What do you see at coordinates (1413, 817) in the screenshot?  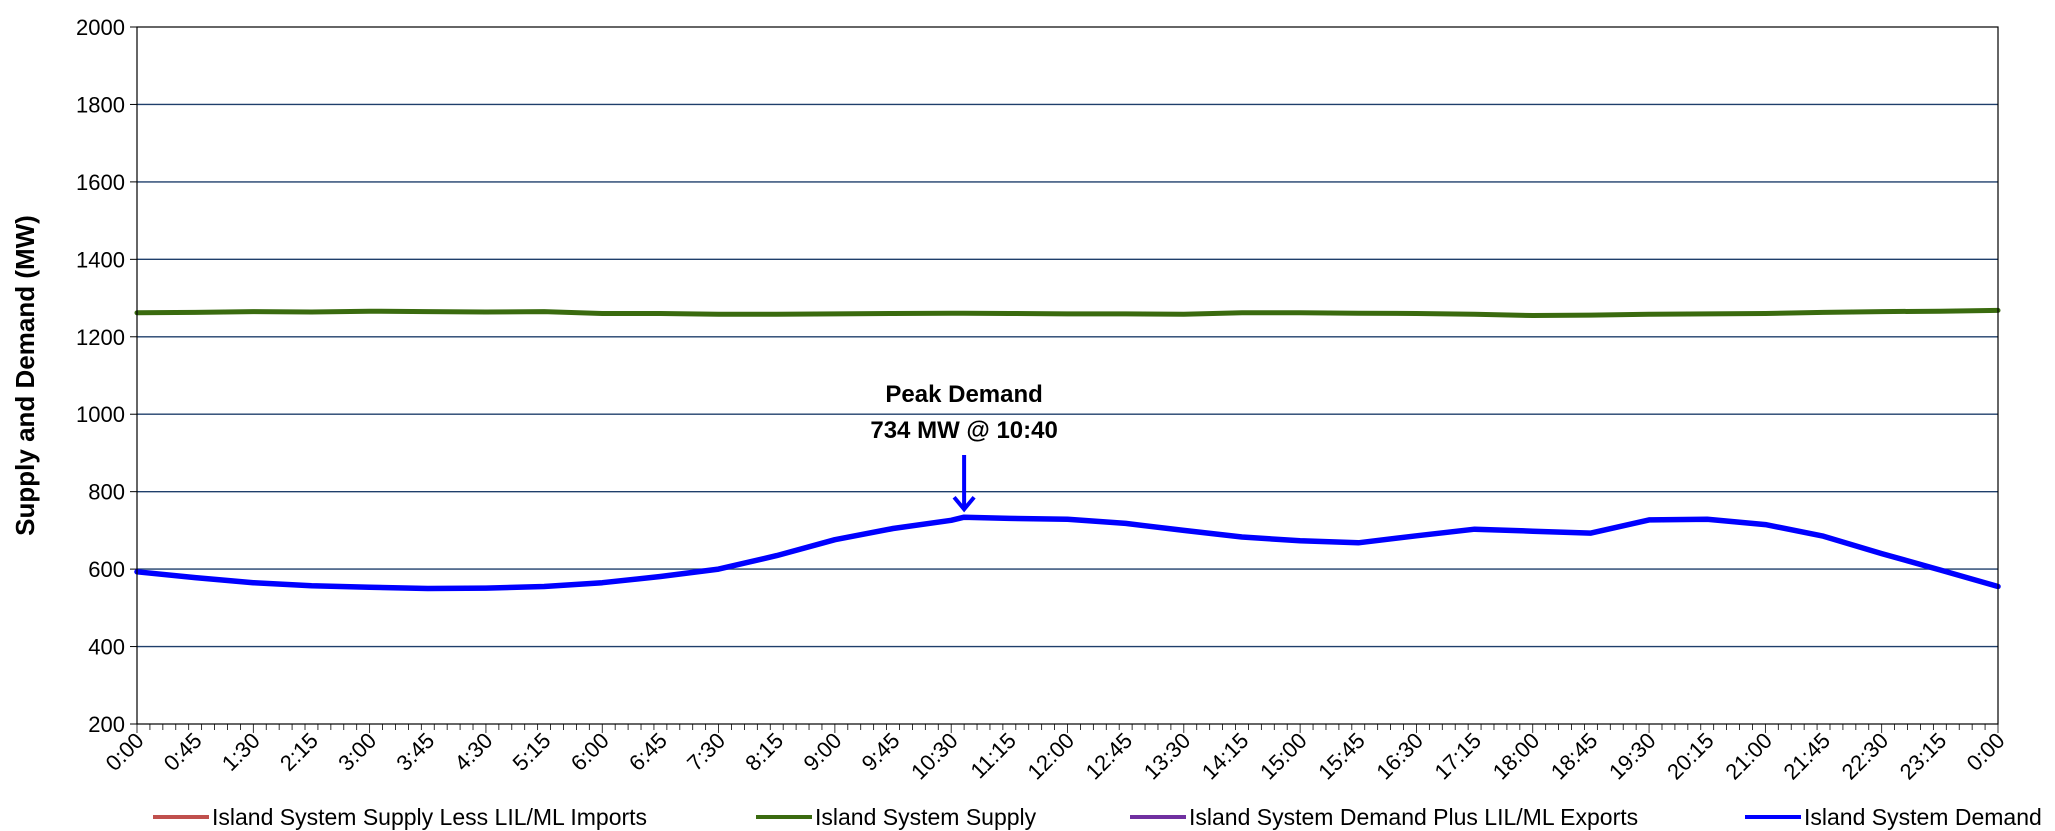 I see `legend-label: Island System Demand Plus LIL/ML Exports` at bounding box center [1413, 817].